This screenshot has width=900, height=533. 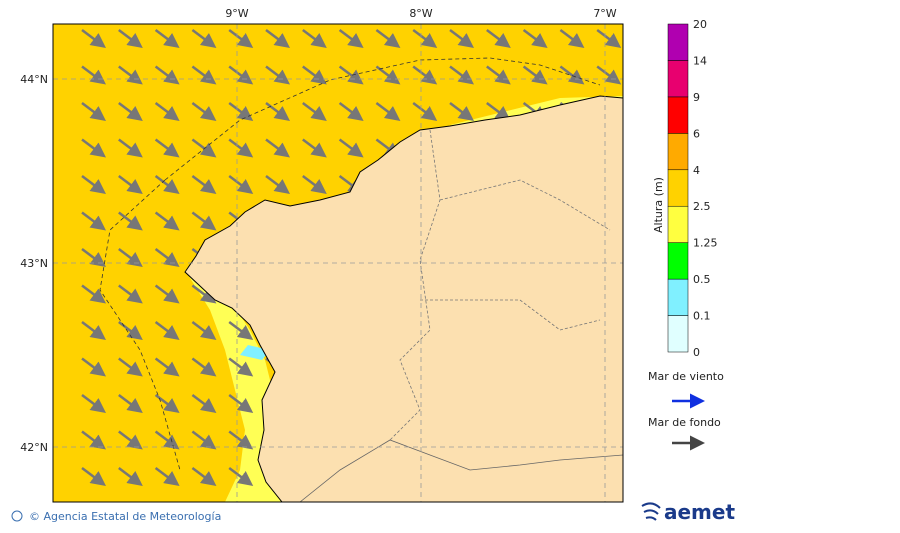 What do you see at coordinates (236, 13) in the screenshot?
I see `lon-label: 9°W` at bounding box center [236, 13].